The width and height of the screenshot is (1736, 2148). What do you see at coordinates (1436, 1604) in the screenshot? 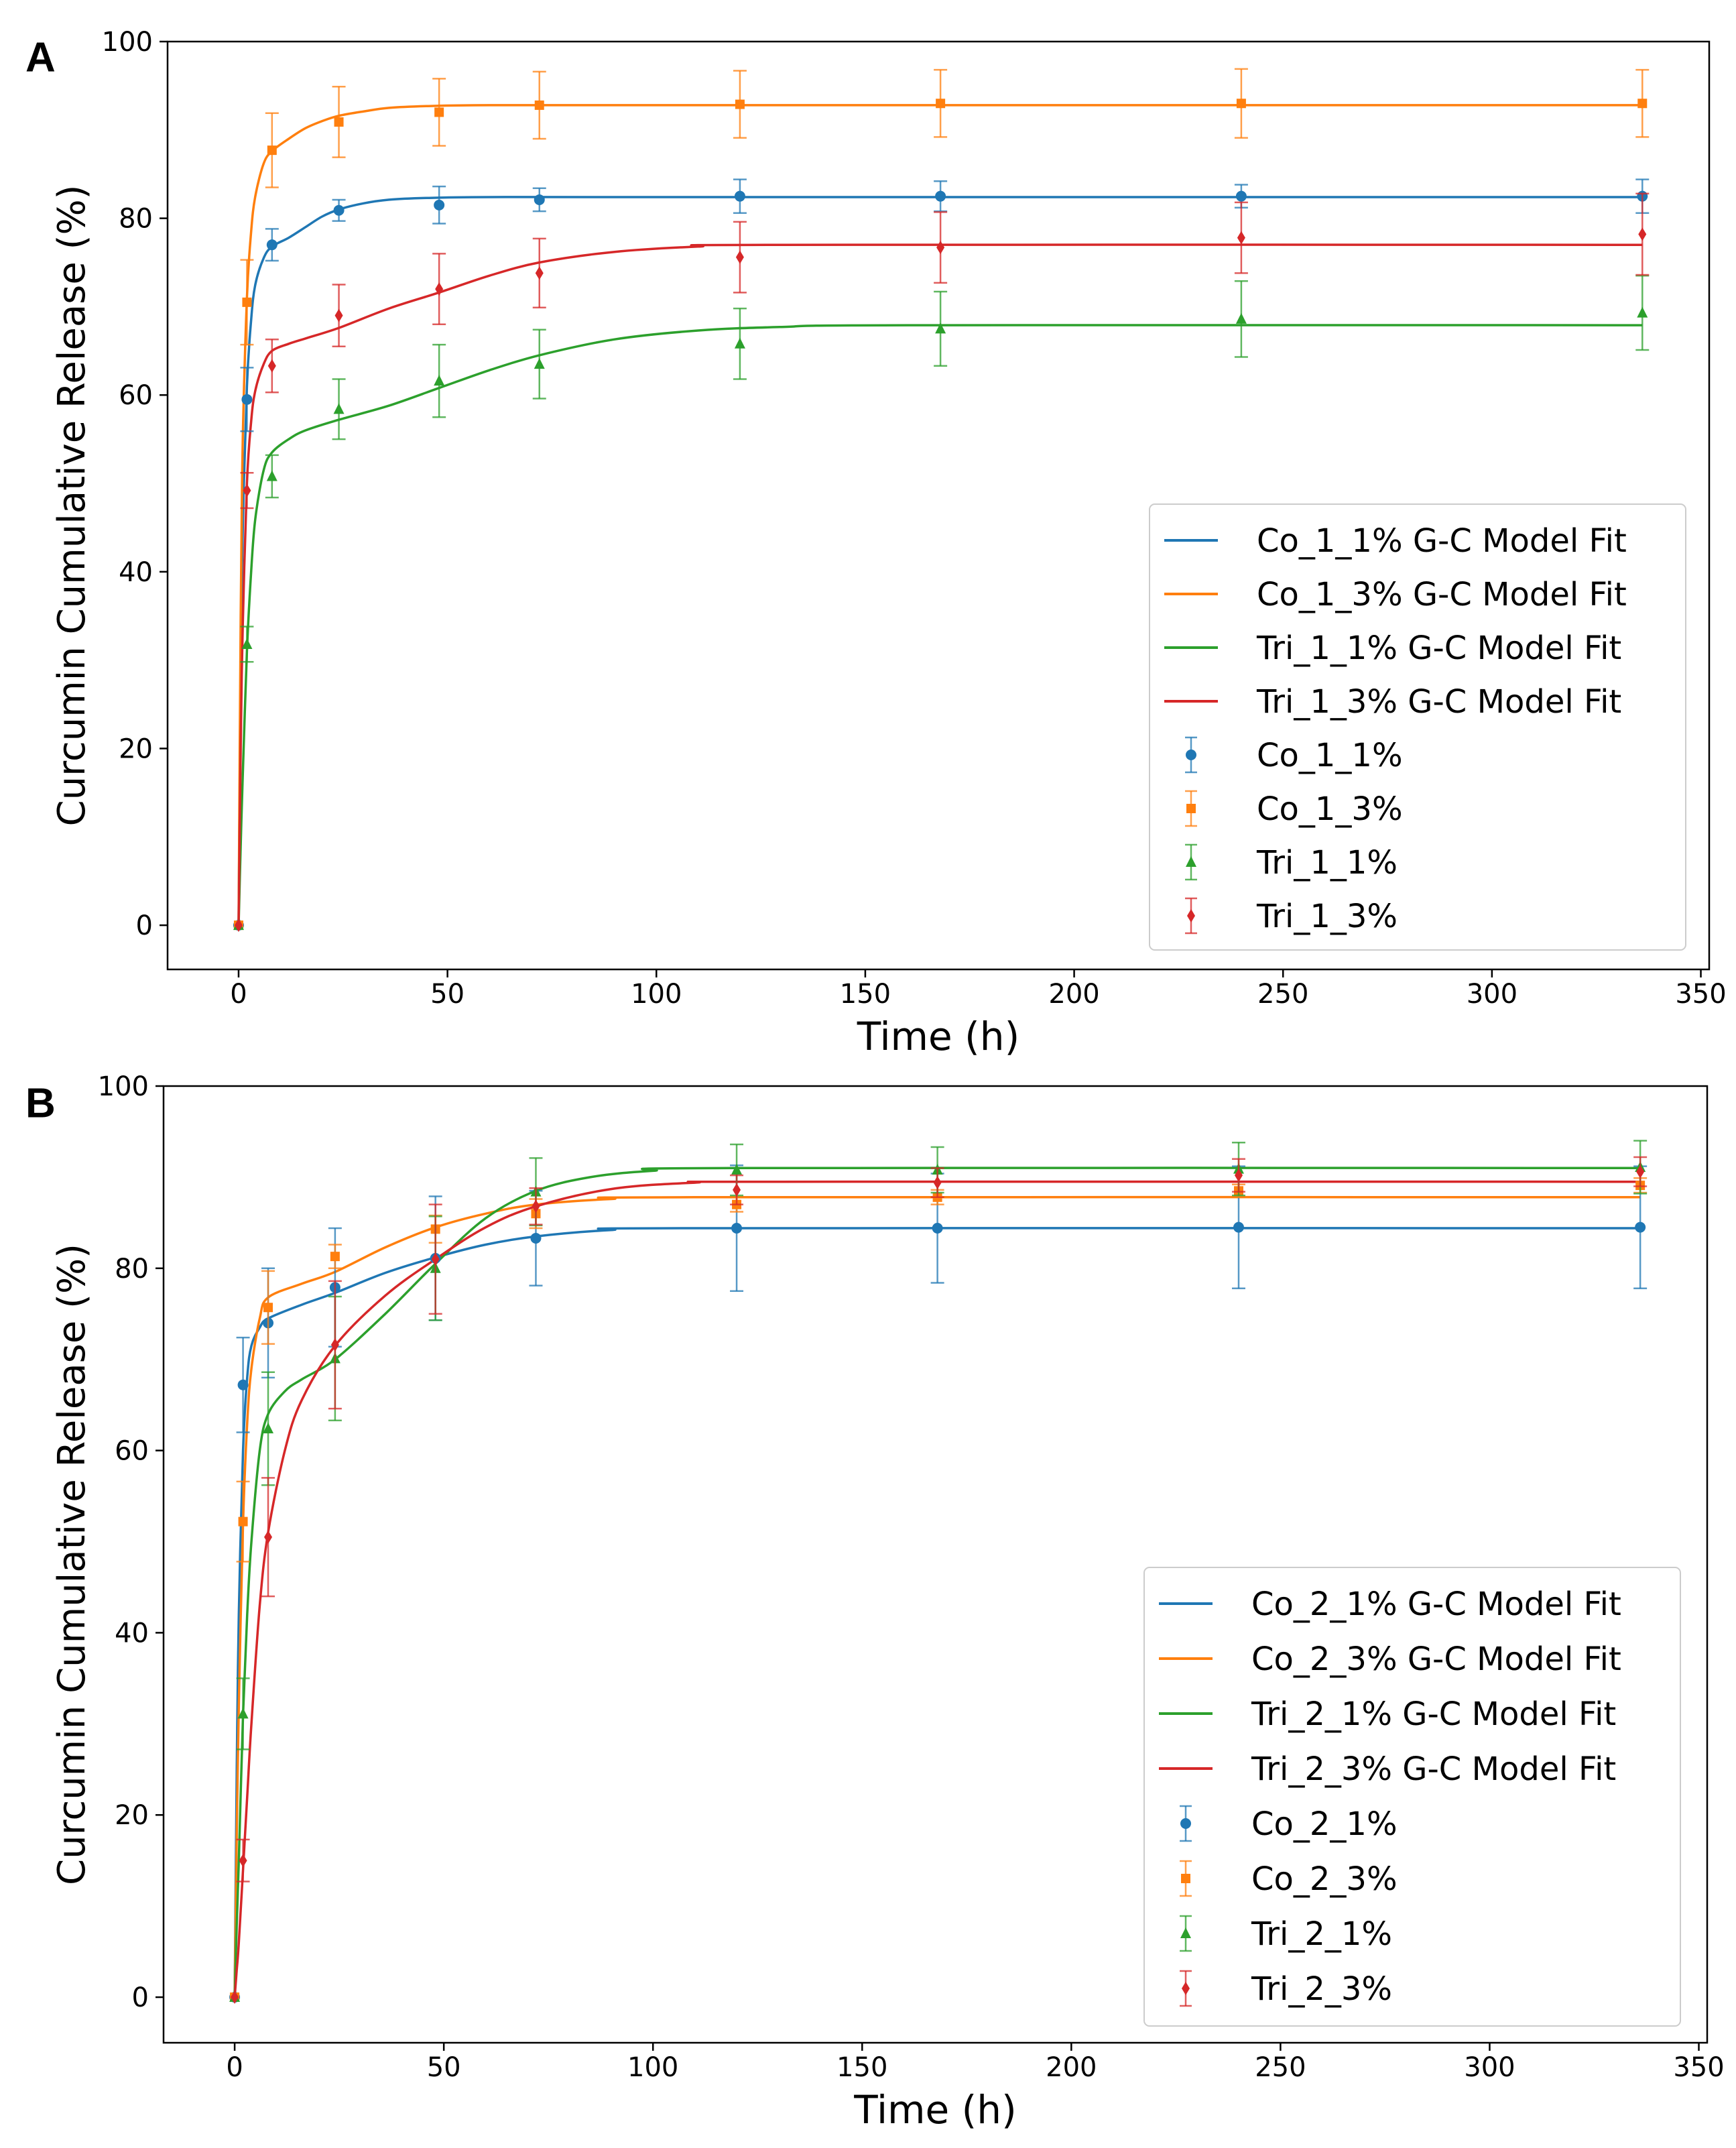
I see `legend-entry-fit: Co_2_1% G-C Model Fit` at bounding box center [1436, 1604].